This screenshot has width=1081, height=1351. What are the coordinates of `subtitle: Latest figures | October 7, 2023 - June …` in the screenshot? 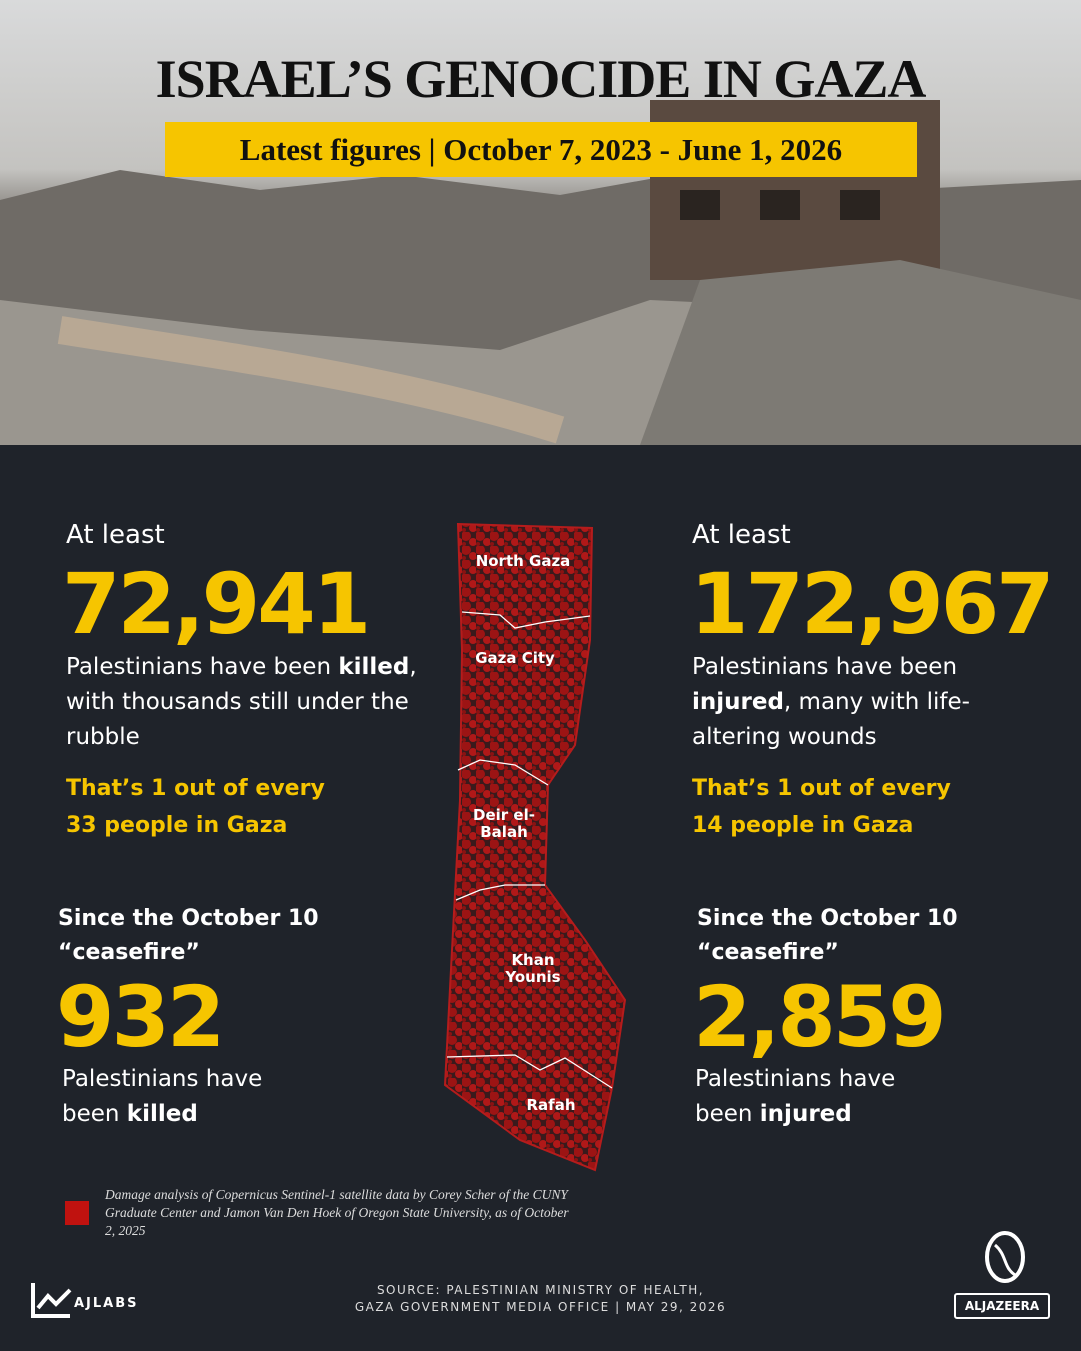 It's located at (541, 149).